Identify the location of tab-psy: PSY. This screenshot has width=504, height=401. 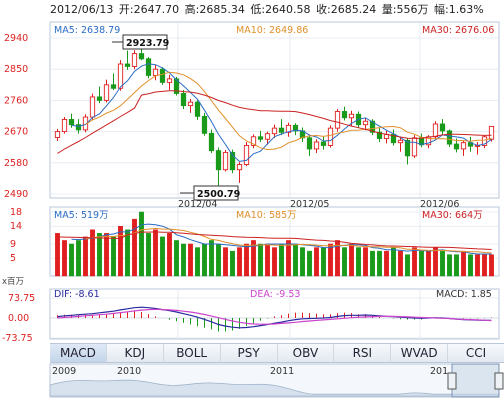
(249, 353).